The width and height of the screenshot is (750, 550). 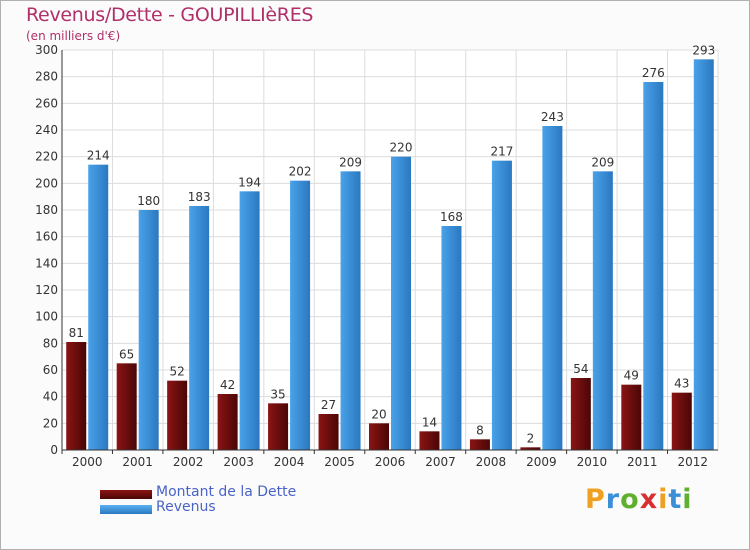 I want to click on logo-letter: o, so click(x=630, y=499).